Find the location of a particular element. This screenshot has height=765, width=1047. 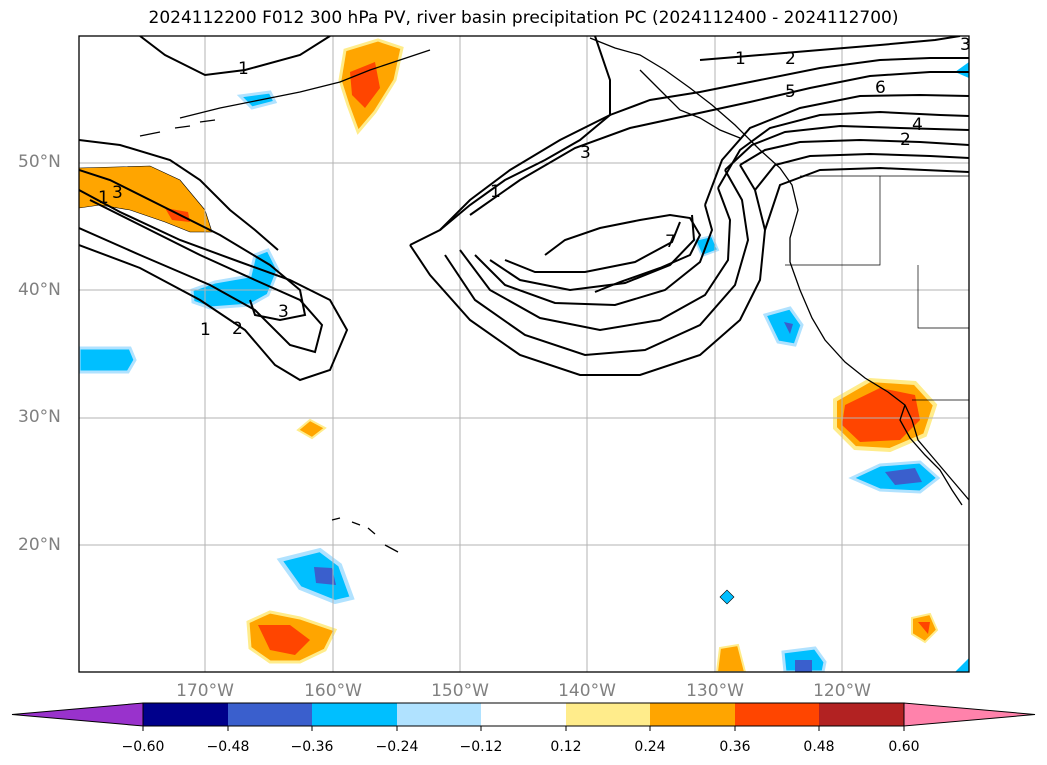

lon-label: 160°W is located at coordinates (333, 691).